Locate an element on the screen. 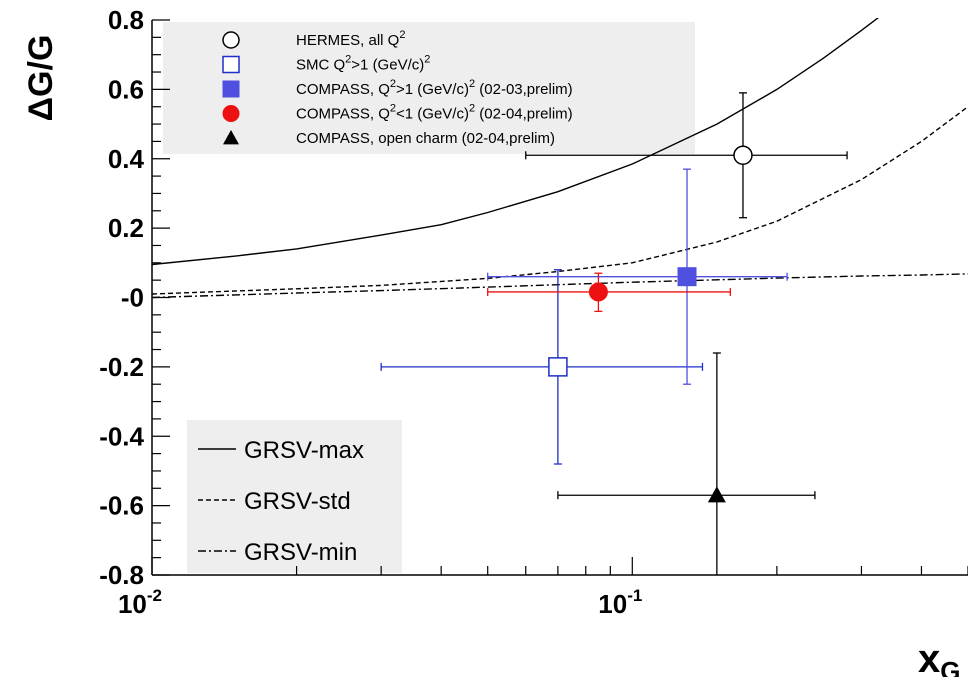 Image resolution: width=968 pixels, height=677 pixels. legend-entry-label: COMPASS, open charm (02-04,prelim) is located at coordinates (425, 138).